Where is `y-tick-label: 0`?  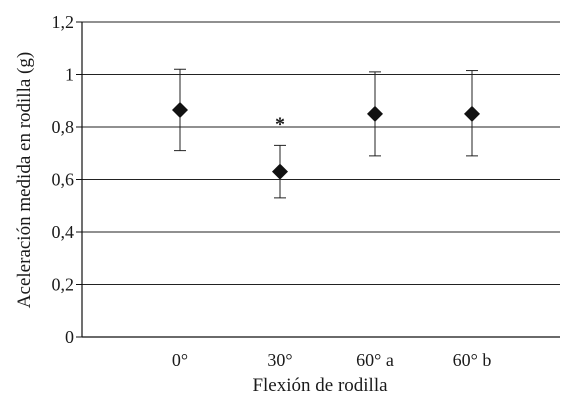
y-tick-label: 0 is located at coordinates (69, 337).